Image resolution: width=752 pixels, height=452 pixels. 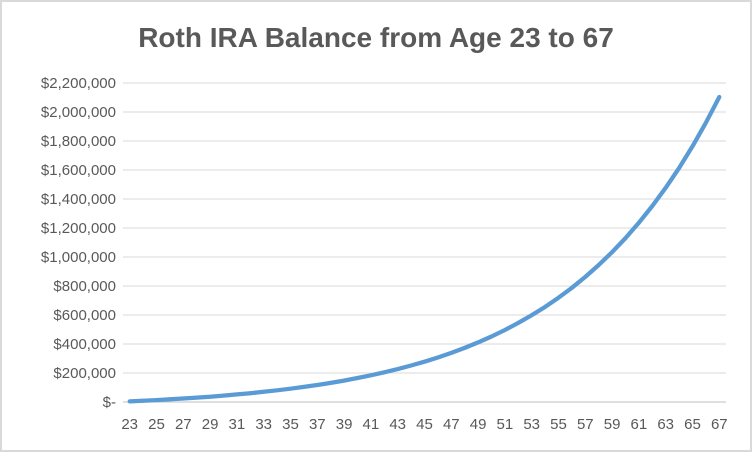 What do you see at coordinates (639, 424) in the screenshot?
I see `x-tick-label: 61` at bounding box center [639, 424].